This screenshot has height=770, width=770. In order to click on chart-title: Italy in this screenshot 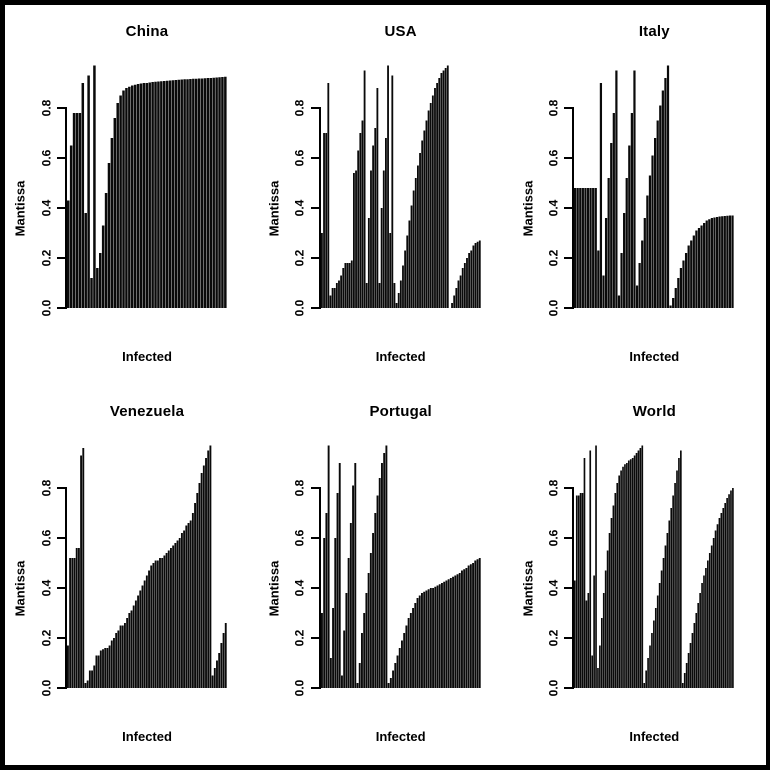, I will do `click(654, 31)`.